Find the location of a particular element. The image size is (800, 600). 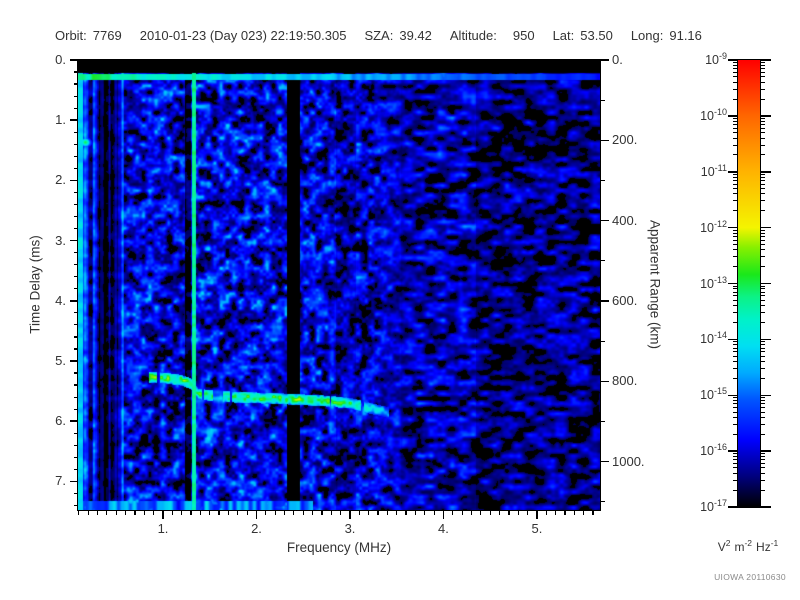

range-tick-label: 1000. is located at coordinates (628, 461).